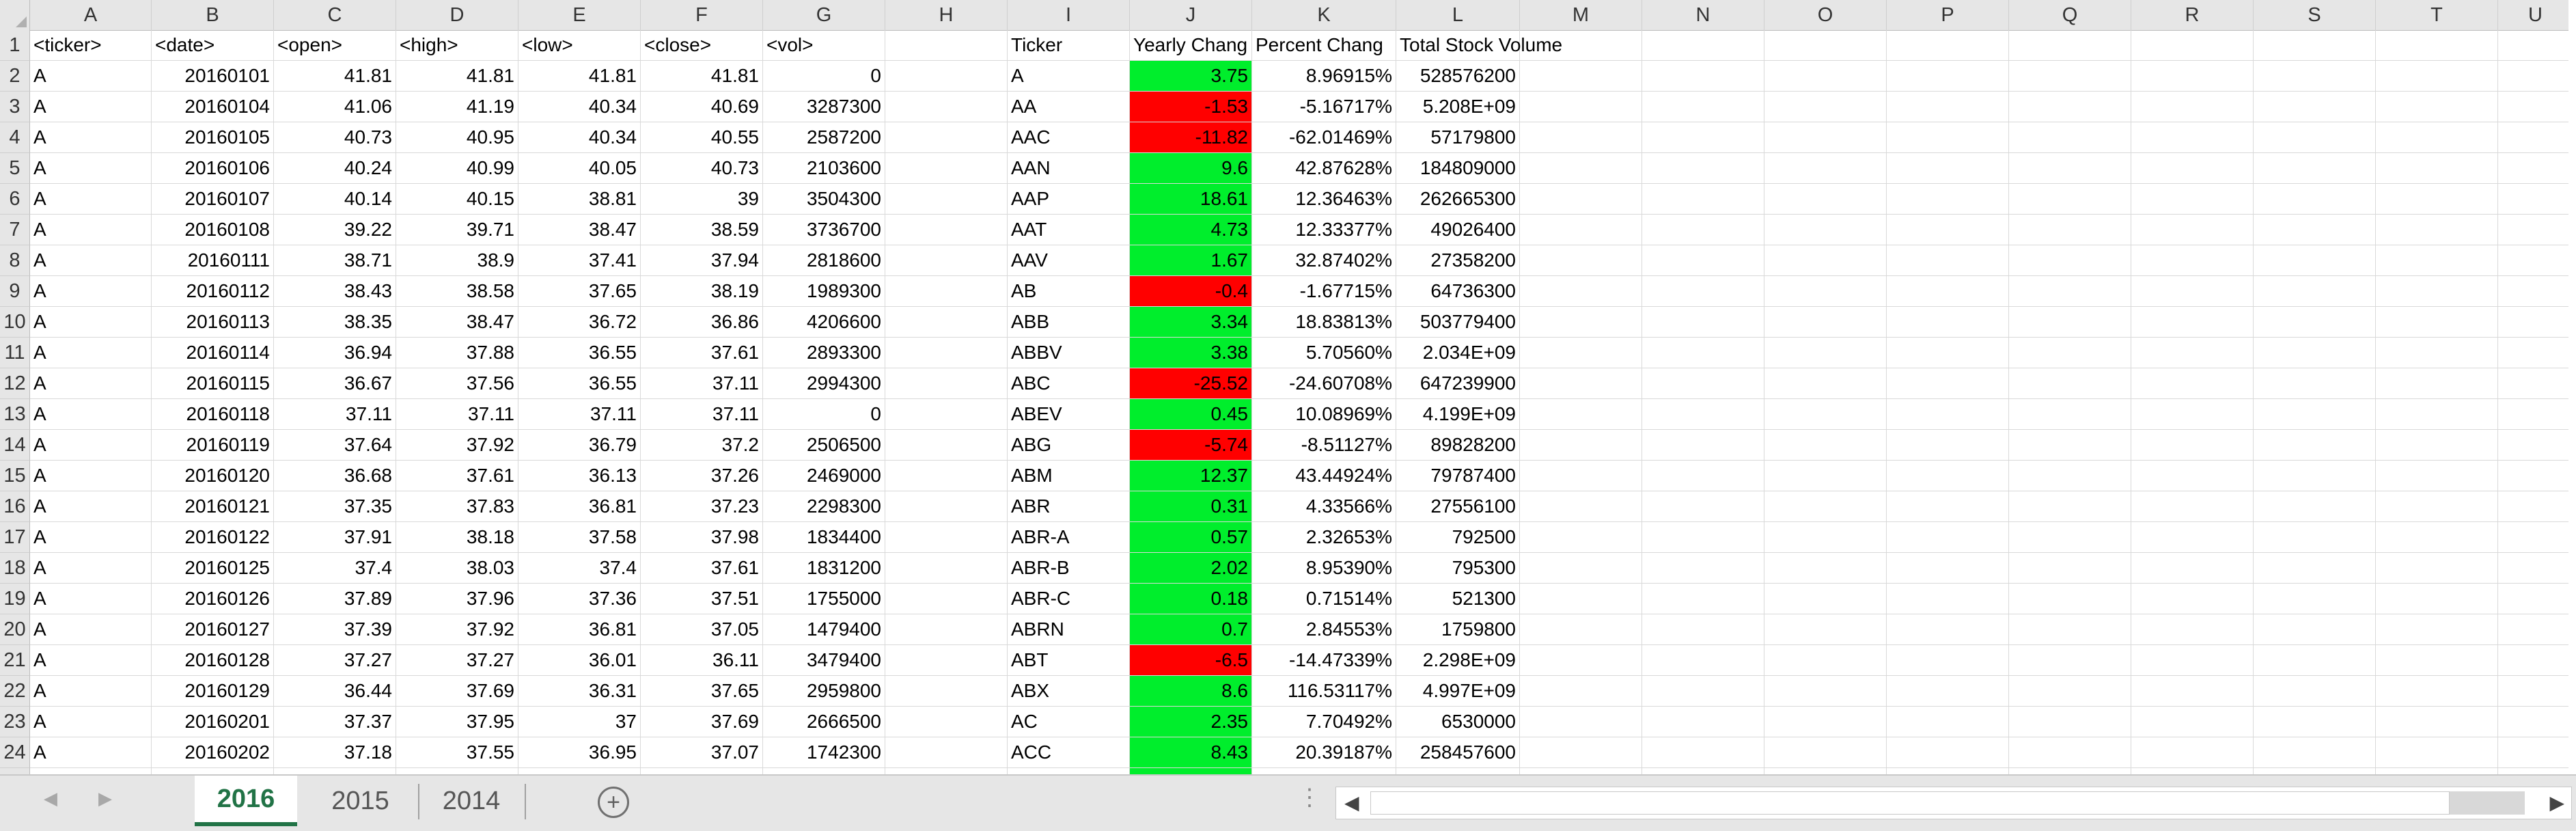 This screenshot has height=831, width=2576. I want to click on table-cell: 3504300, so click(824, 199).